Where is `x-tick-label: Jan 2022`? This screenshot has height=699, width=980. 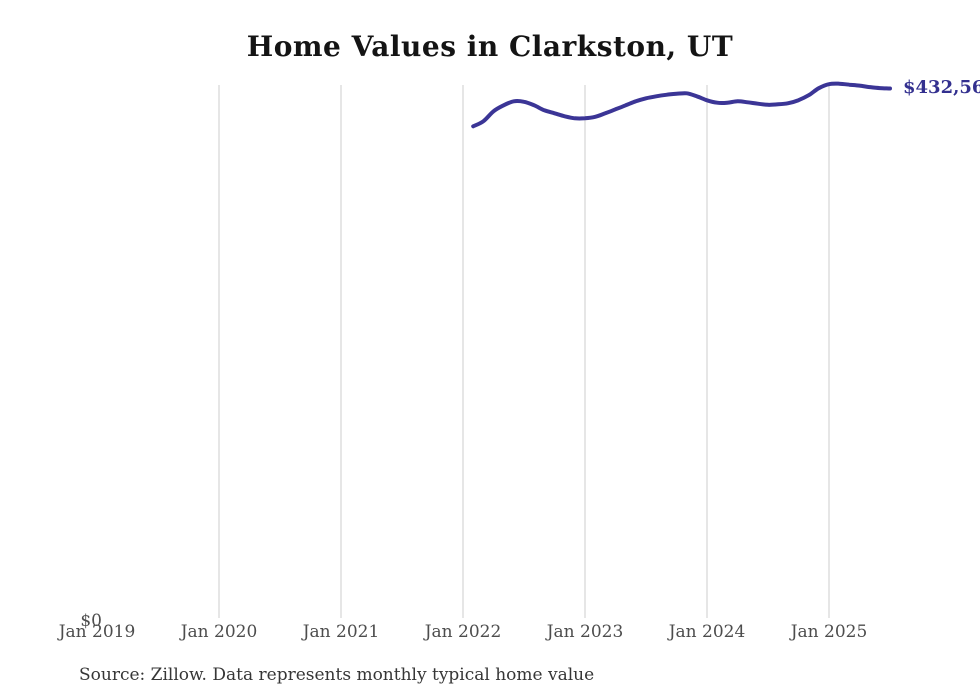 x-tick-label: Jan 2022 is located at coordinates (463, 632).